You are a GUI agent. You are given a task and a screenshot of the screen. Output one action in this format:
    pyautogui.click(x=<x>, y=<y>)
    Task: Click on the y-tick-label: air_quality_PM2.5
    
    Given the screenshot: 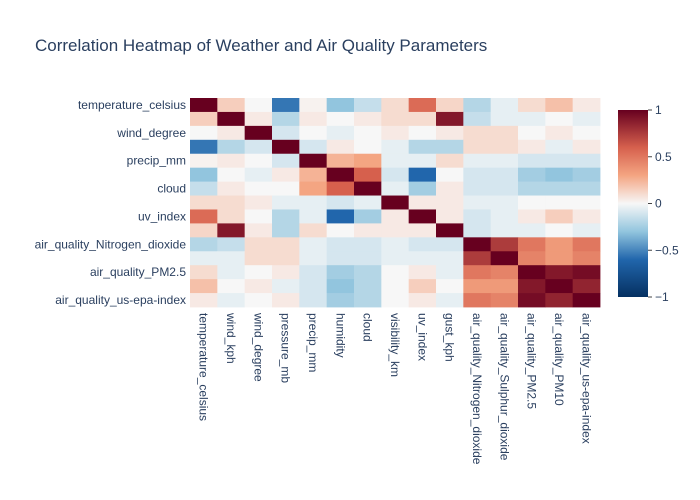 What is the action you would take?
    pyautogui.click(x=138, y=272)
    